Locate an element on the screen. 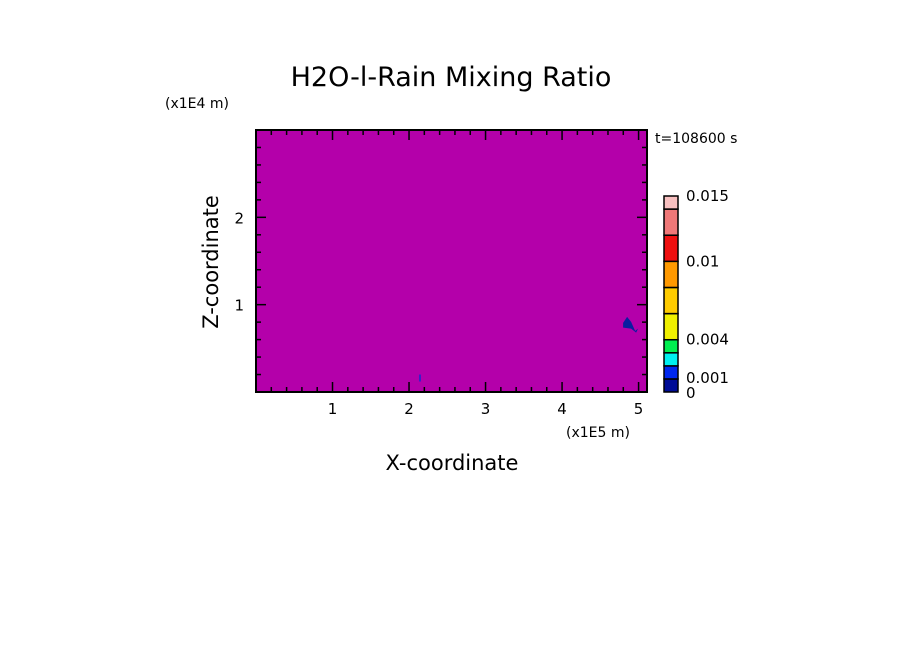 The image size is (904, 654). x-tick-label: 5 is located at coordinates (639, 409).